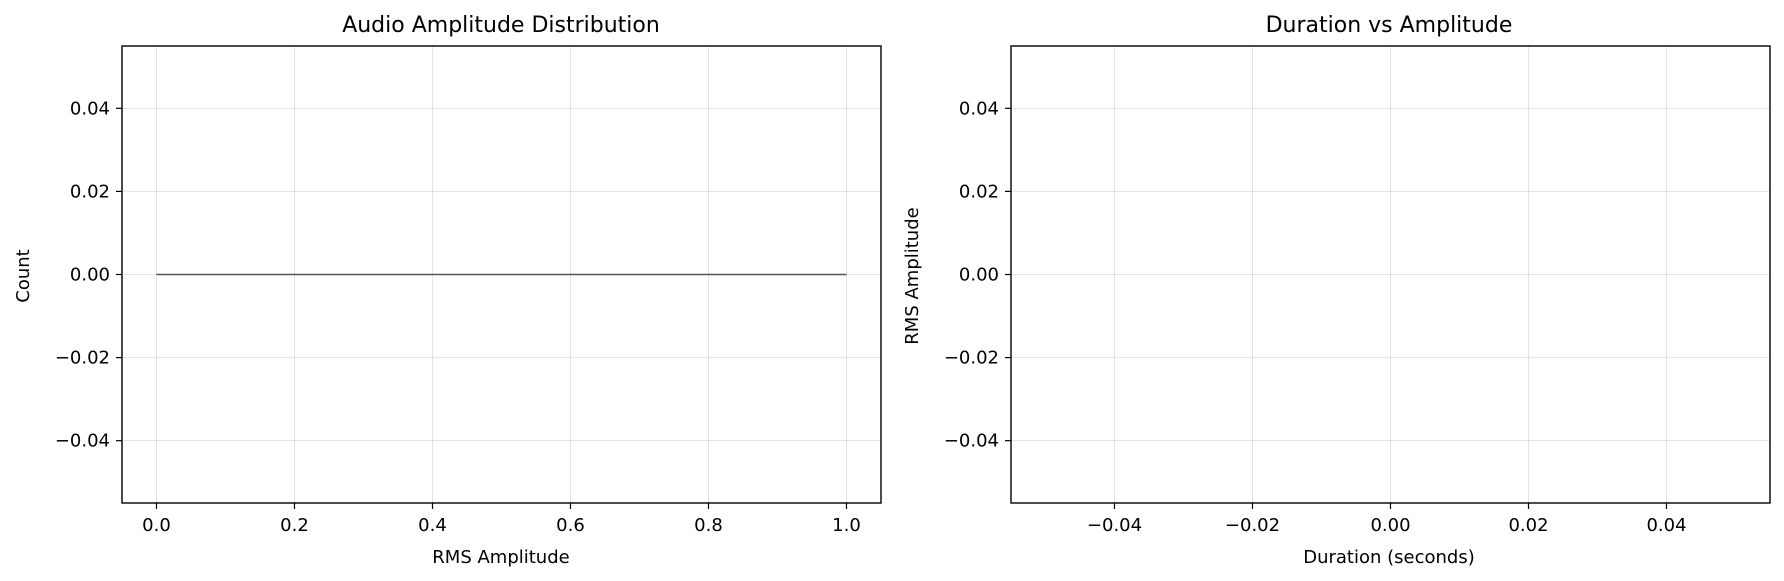 The height and width of the screenshot is (581, 1784). I want to click on x-tick-label: 0.8, so click(708, 525).